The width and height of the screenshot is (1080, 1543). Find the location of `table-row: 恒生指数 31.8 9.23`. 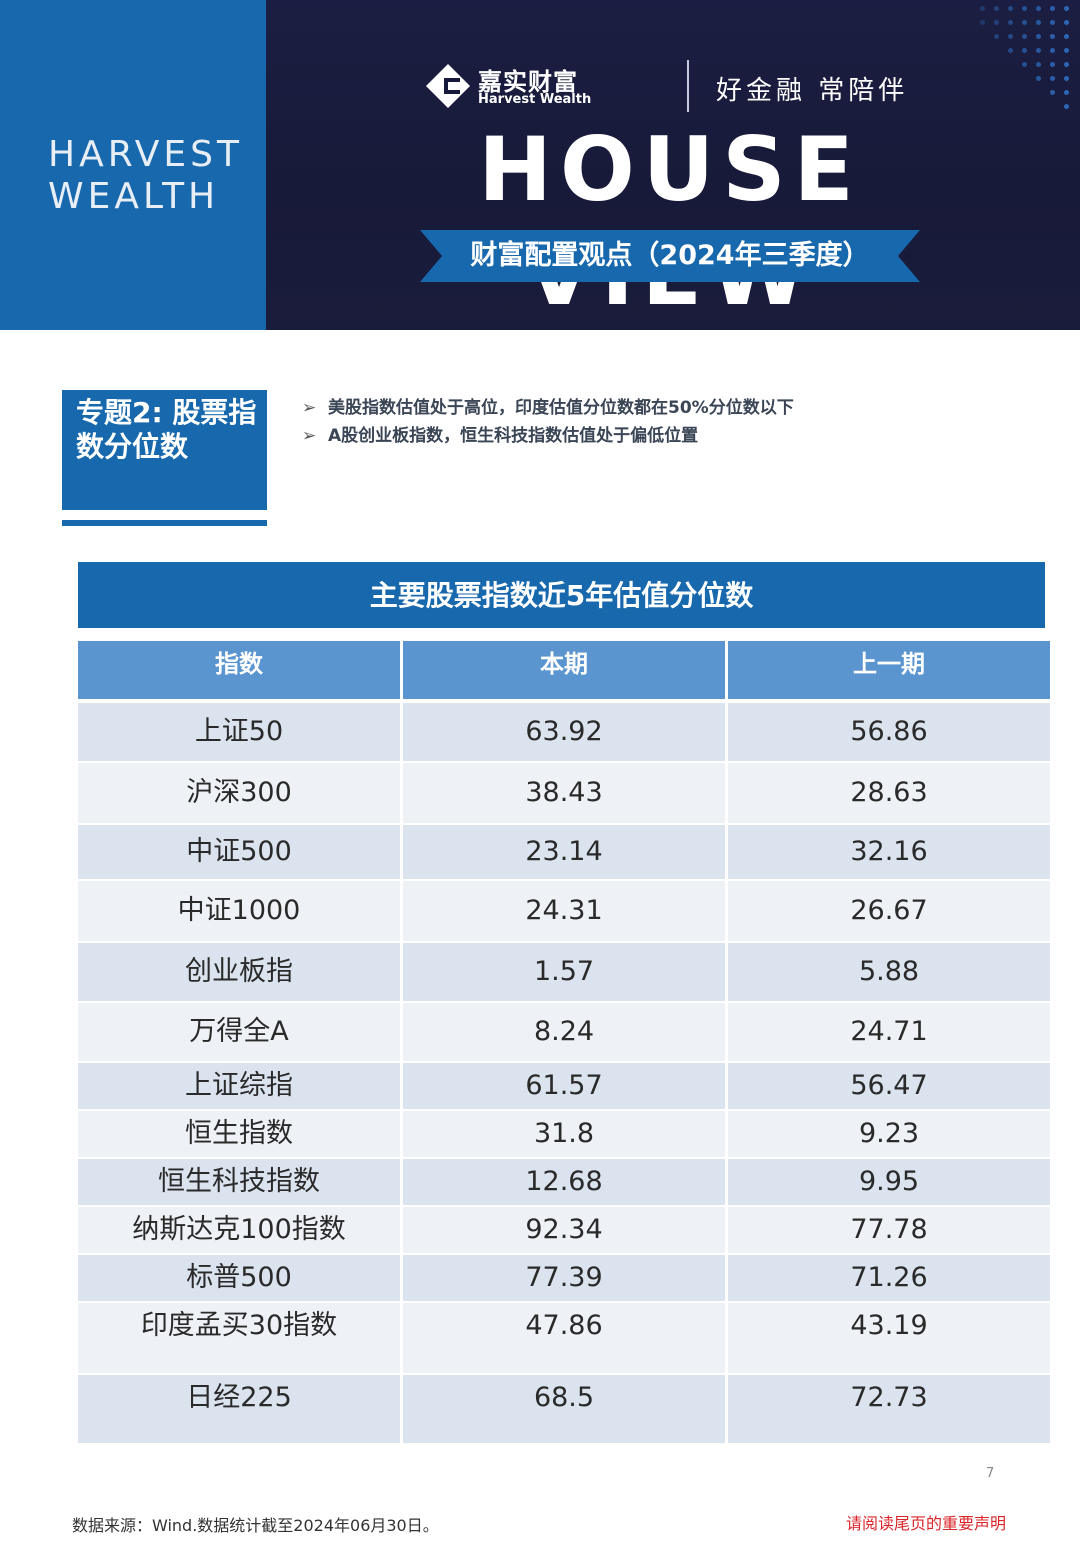

table-row: 恒生指数 31.8 9.23 is located at coordinates (564, 1134).